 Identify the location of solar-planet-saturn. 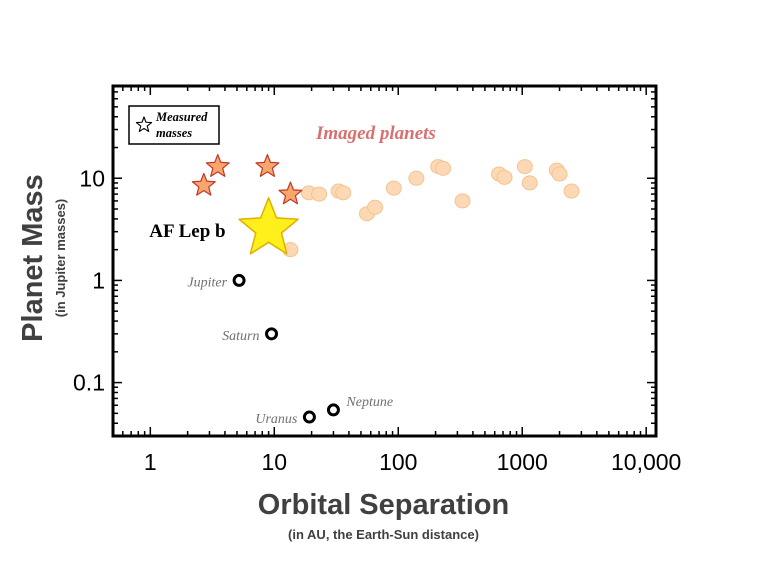
(272, 334).